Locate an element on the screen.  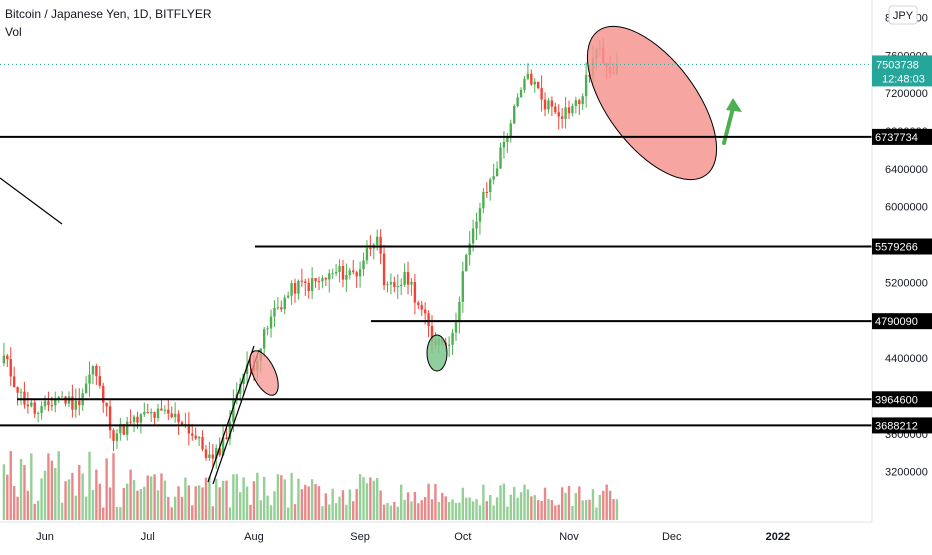
time-tick-label: Aug is located at coordinates (254, 537).